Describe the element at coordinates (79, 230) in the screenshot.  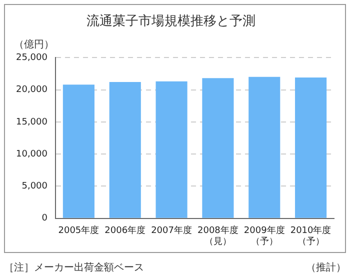
I see `x-tick-label: 2005年度` at that location.